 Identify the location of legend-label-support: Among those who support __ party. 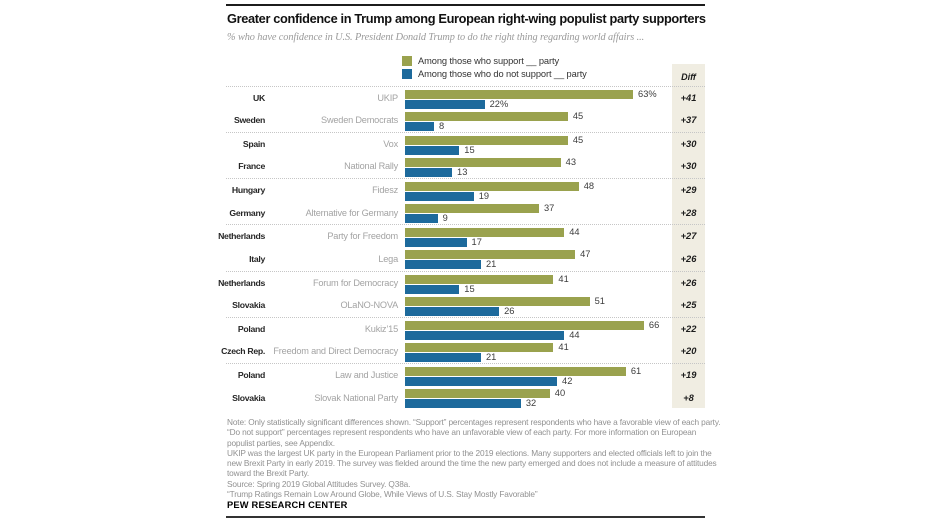
(488, 60).